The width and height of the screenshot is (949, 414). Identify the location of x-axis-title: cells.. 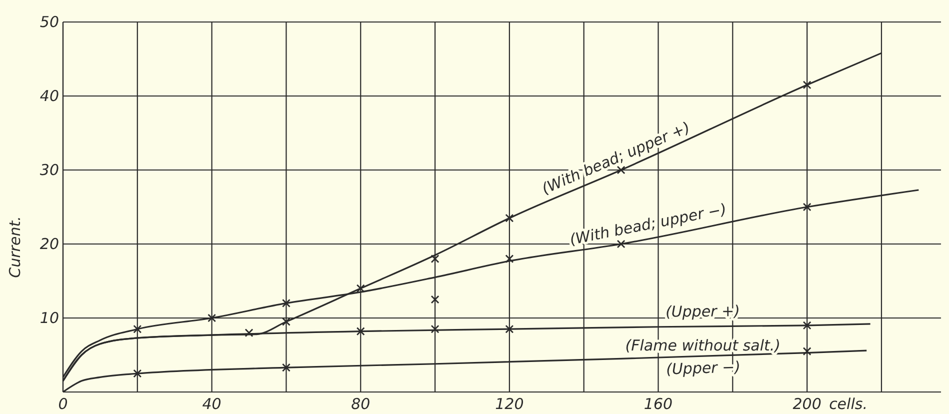
(848, 404).